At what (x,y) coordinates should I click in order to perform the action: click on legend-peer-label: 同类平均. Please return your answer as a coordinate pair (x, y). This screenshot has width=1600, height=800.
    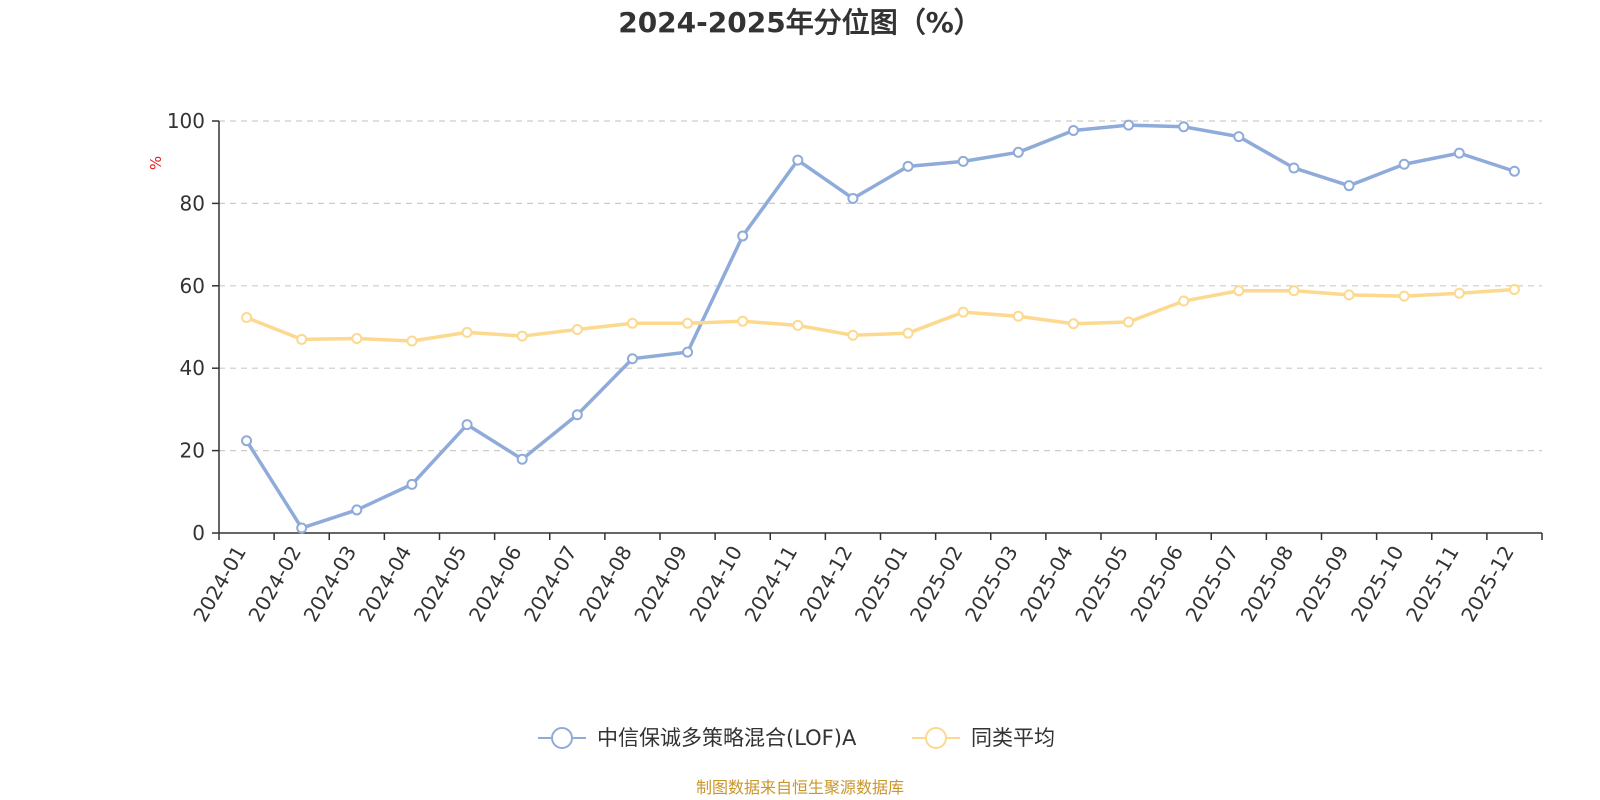
    Looking at the image, I should click on (1013, 738).